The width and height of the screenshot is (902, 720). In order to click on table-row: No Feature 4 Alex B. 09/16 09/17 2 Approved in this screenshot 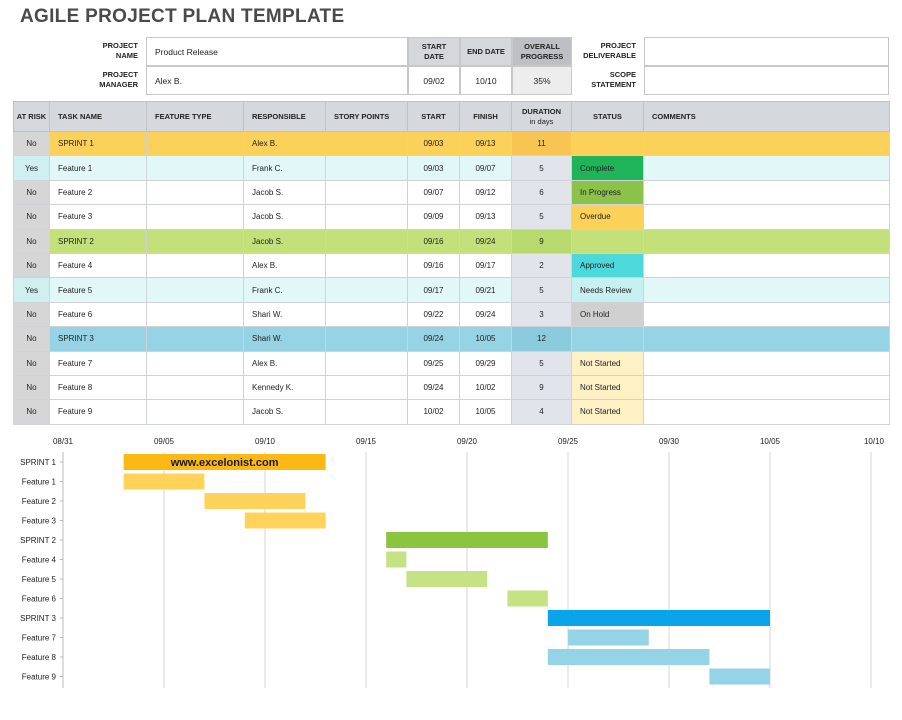, I will do `click(451, 265)`.